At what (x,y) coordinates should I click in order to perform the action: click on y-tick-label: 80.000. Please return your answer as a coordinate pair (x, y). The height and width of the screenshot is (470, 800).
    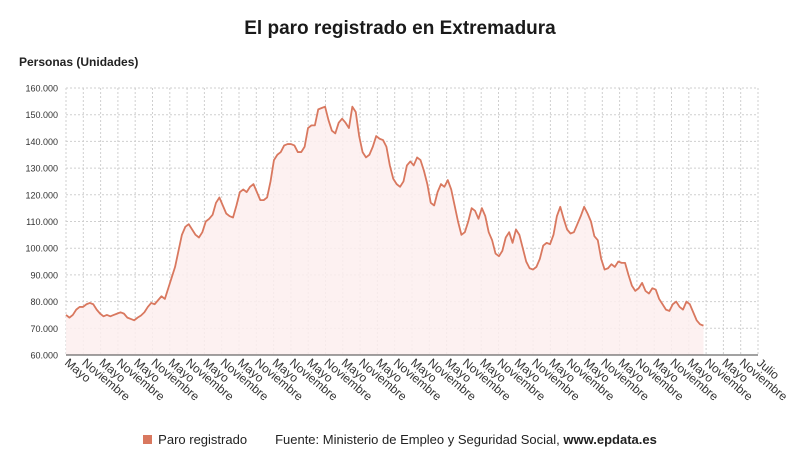
    Looking at the image, I should click on (44, 302).